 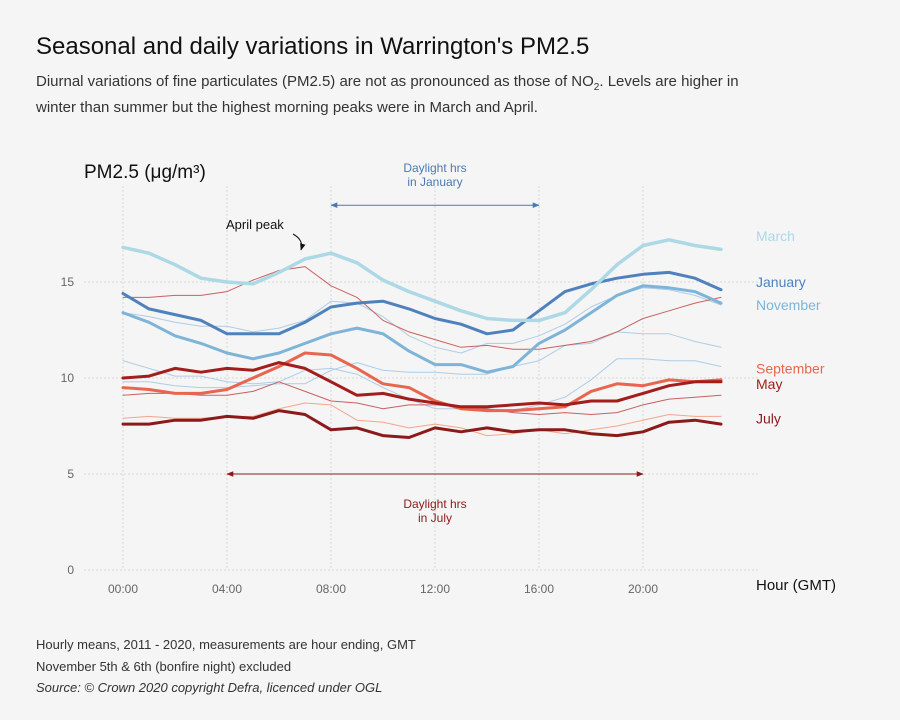 I want to click on april-peak-arrow, so click(x=299, y=242).